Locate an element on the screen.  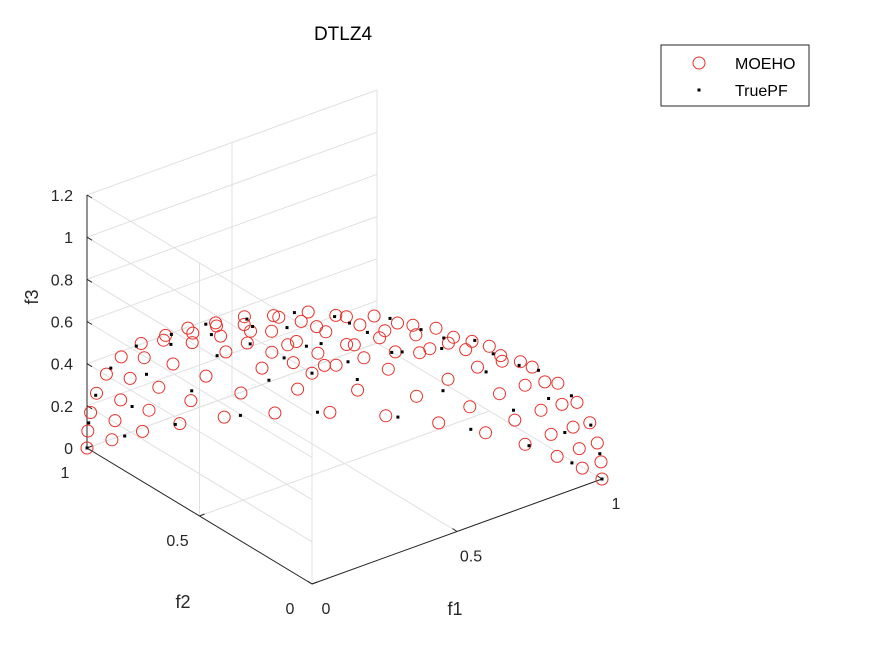
legend-label-truepf: TruePF is located at coordinates (761, 91).